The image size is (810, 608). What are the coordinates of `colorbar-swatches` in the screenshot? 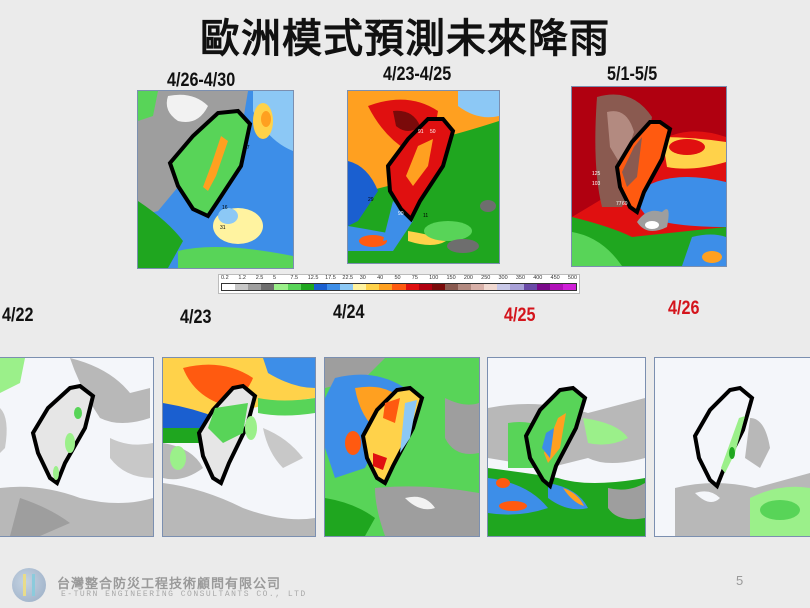 It's located at (399, 287).